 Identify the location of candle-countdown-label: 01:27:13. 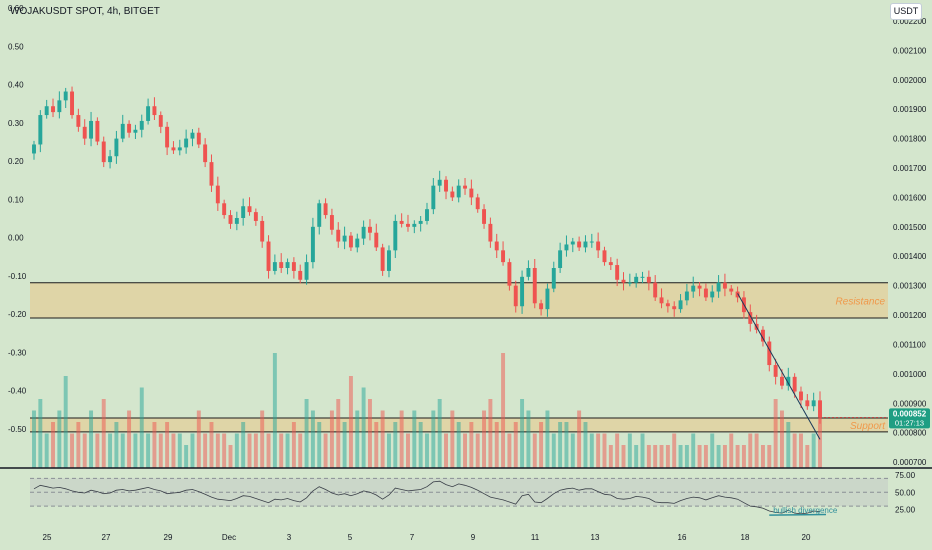
(909, 422).